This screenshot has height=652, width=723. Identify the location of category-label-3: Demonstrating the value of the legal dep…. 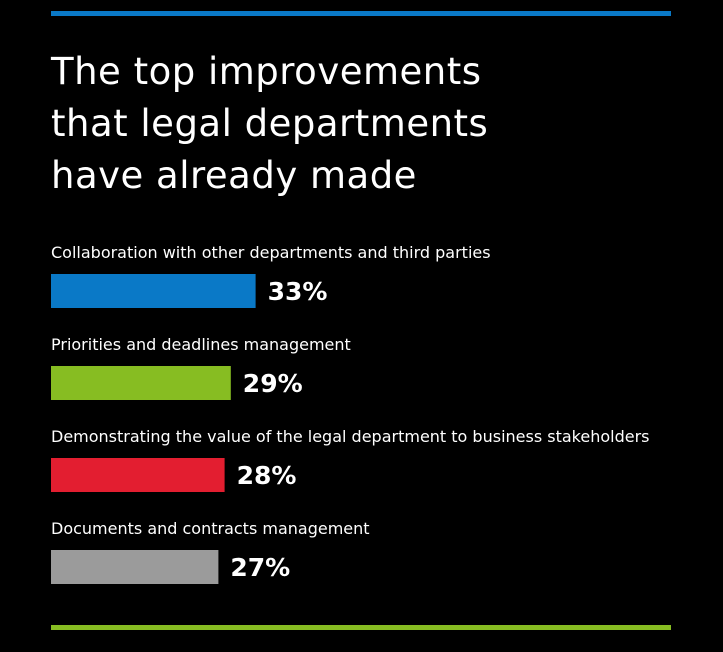
(350, 436).